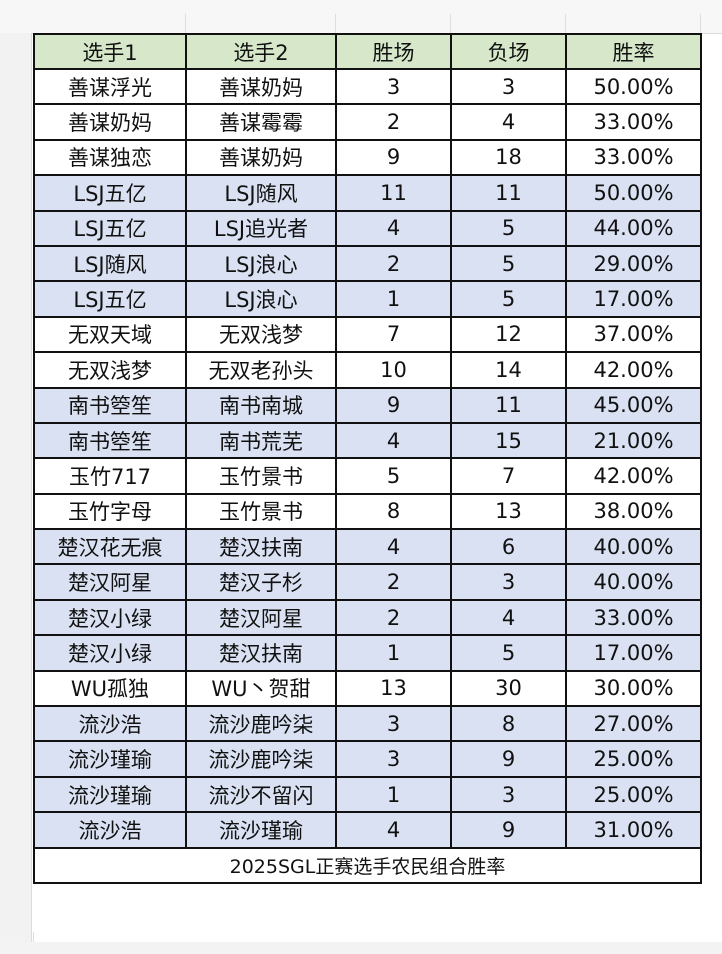 Image resolution: width=722 pixels, height=954 pixels. Describe the element at coordinates (261, 370) in the screenshot. I see `cell-player2: 无双老孙头` at that location.